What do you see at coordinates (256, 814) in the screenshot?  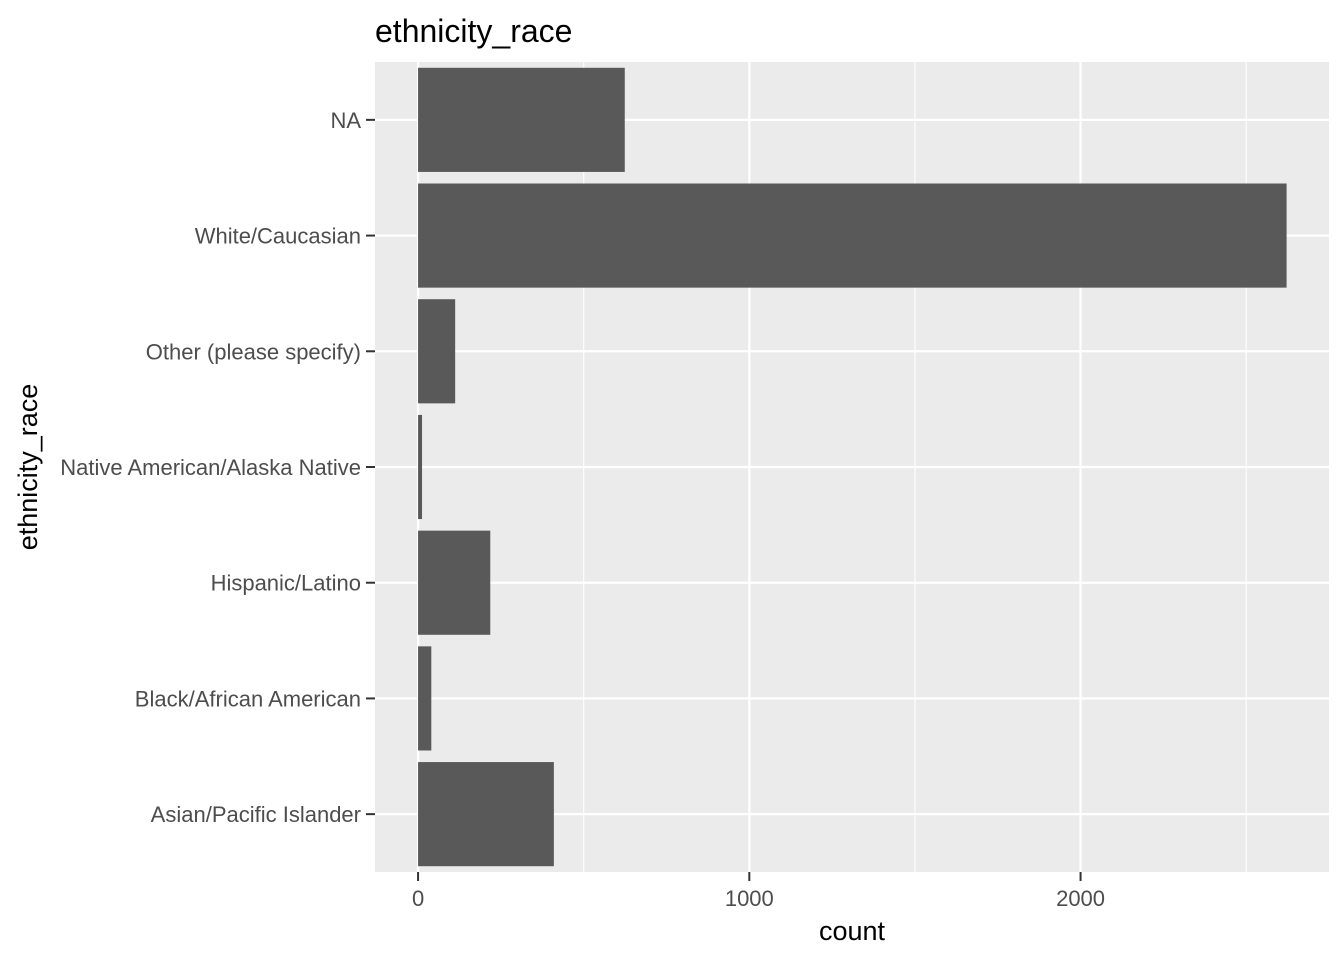 I see `y-tick-label: Asian/Pacific Islander` at bounding box center [256, 814].